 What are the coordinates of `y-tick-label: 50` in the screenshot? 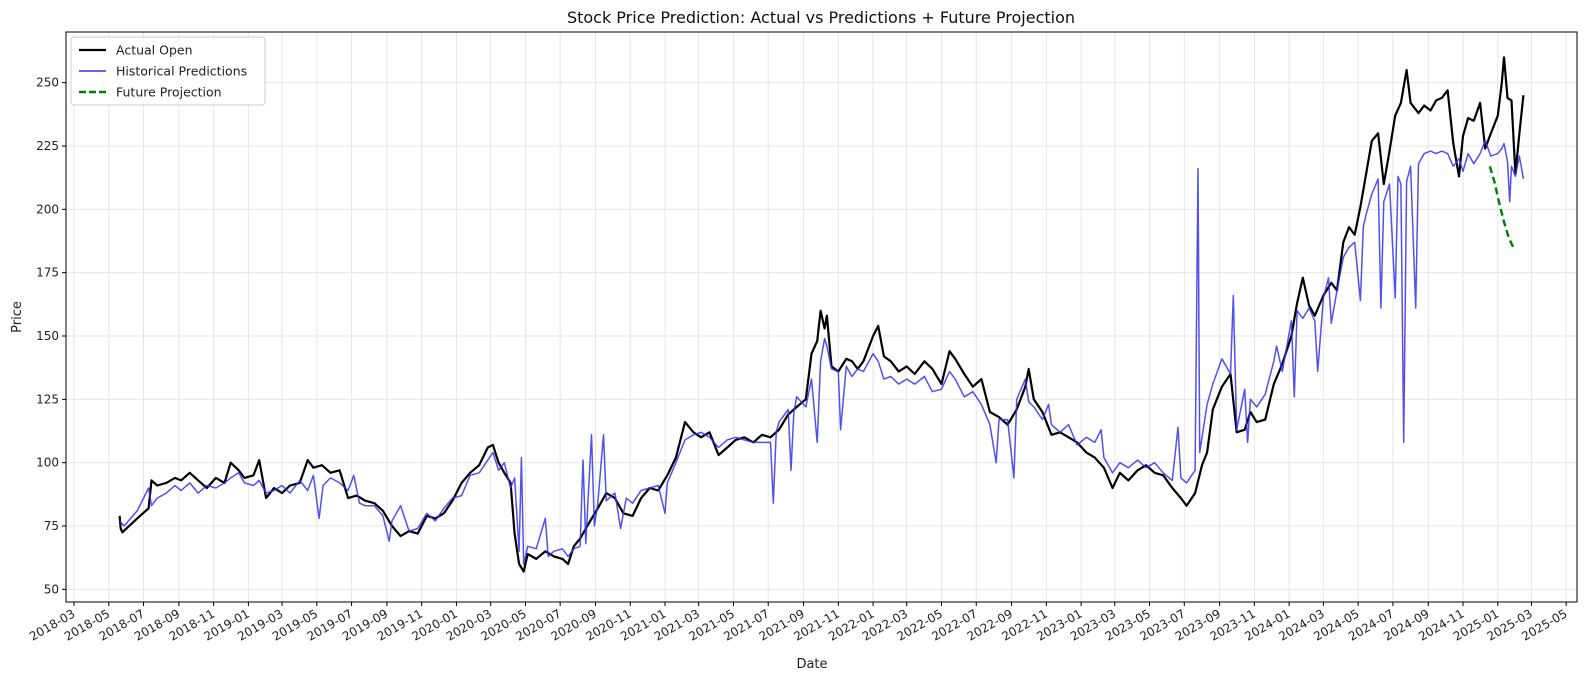 It's located at (51, 589).